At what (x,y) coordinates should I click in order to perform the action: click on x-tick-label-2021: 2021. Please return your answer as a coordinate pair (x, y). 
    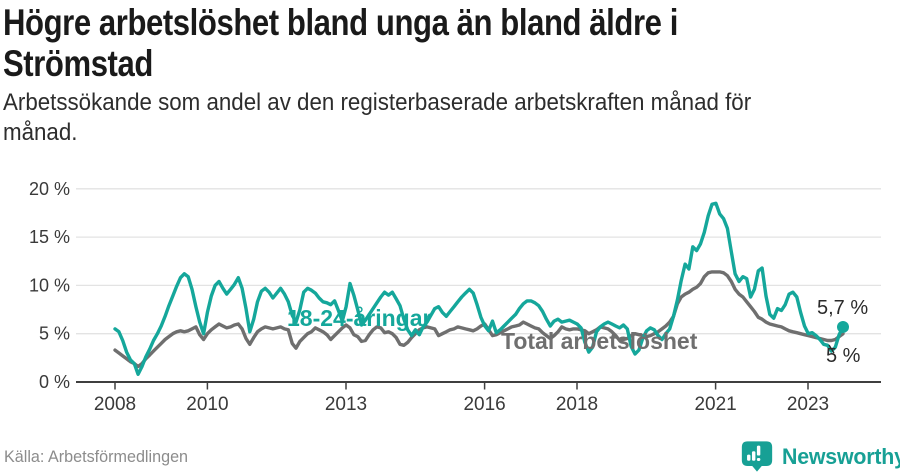
    Looking at the image, I should click on (715, 404).